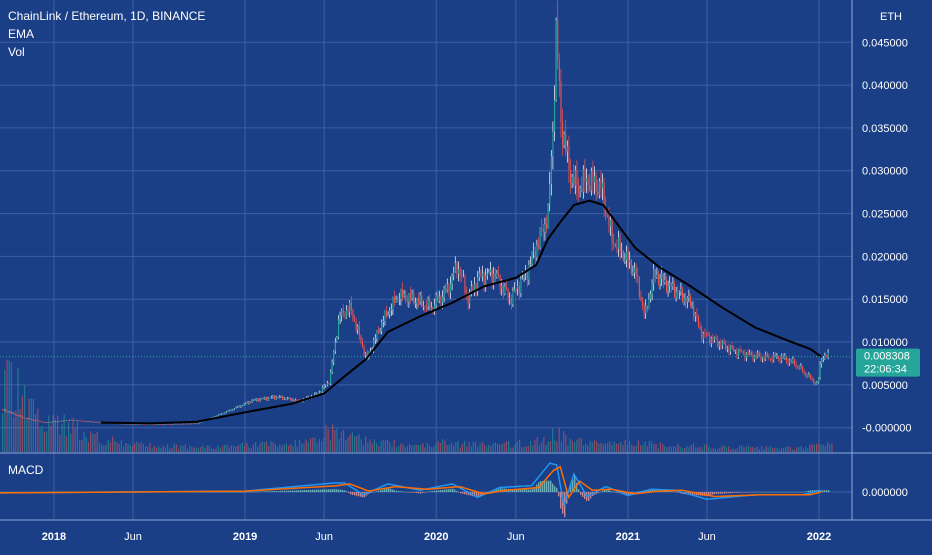  Describe the element at coordinates (107, 16) in the screenshot. I see `chart-title: ChainLink / Ethereum, 1D, BINANCE` at that location.